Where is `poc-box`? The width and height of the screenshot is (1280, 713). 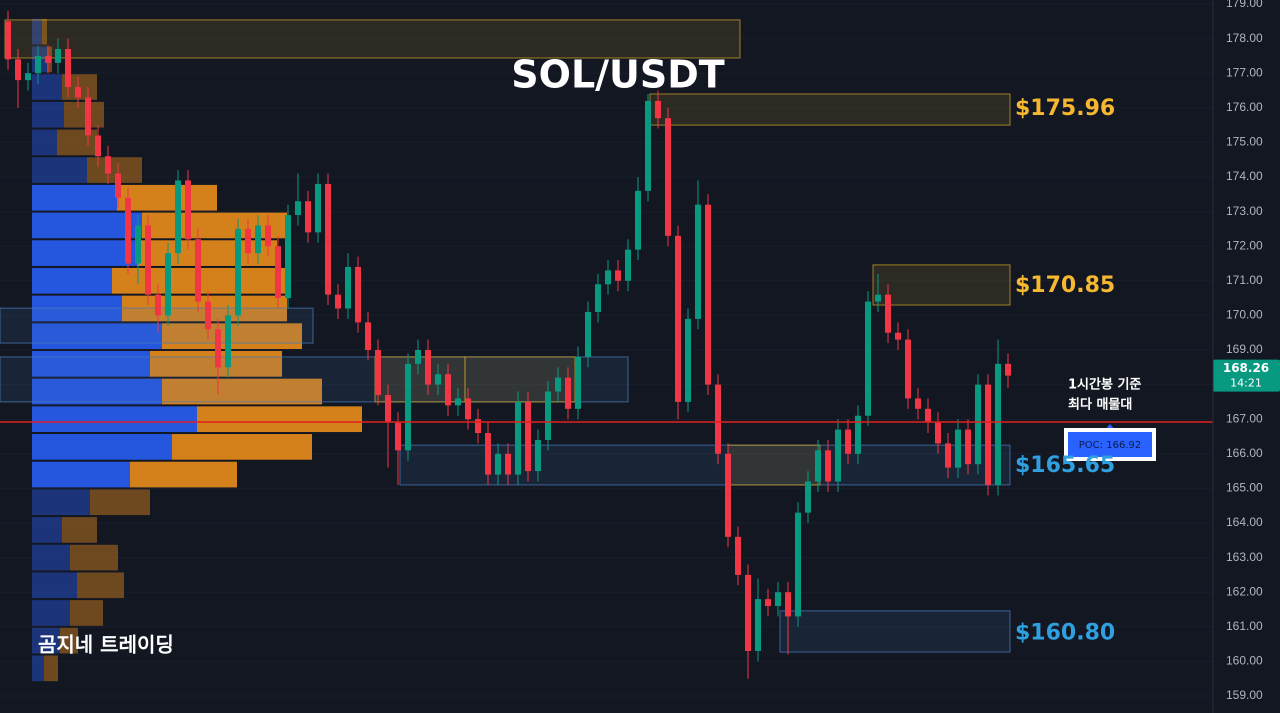
poc-box is located at coordinates (1110, 444).